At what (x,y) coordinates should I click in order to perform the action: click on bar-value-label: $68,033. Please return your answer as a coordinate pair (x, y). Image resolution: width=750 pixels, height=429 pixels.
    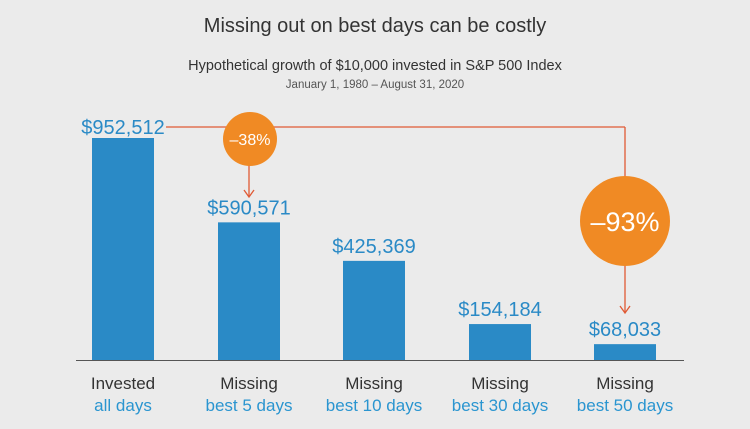
    Looking at the image, I should click on (625, 330).